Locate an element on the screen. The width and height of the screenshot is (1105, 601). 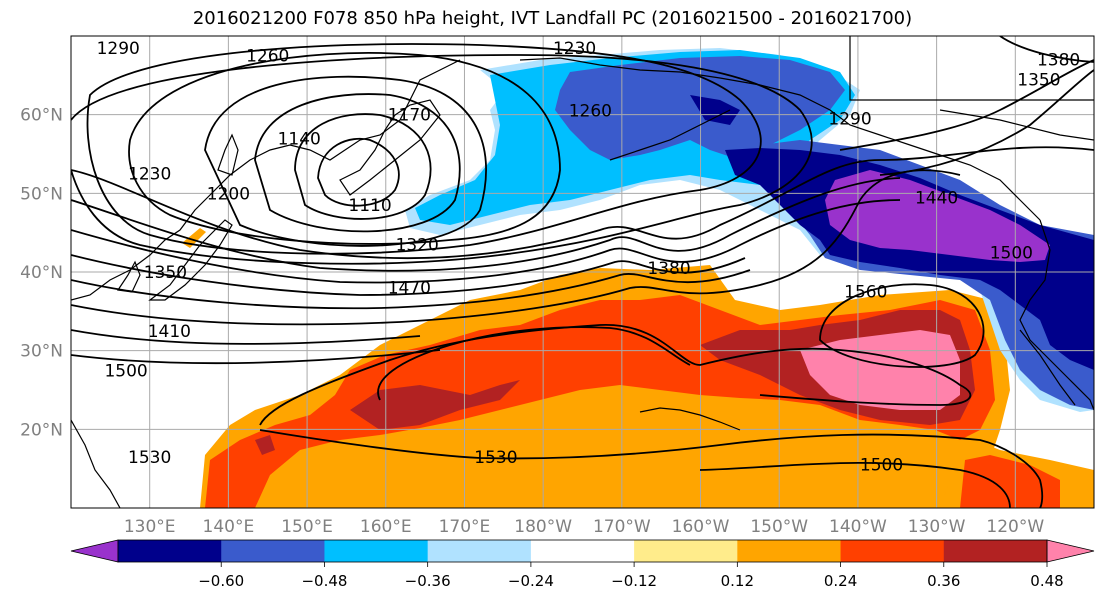
lon-tick-label: 140°E is located at coordinates (229, 527).